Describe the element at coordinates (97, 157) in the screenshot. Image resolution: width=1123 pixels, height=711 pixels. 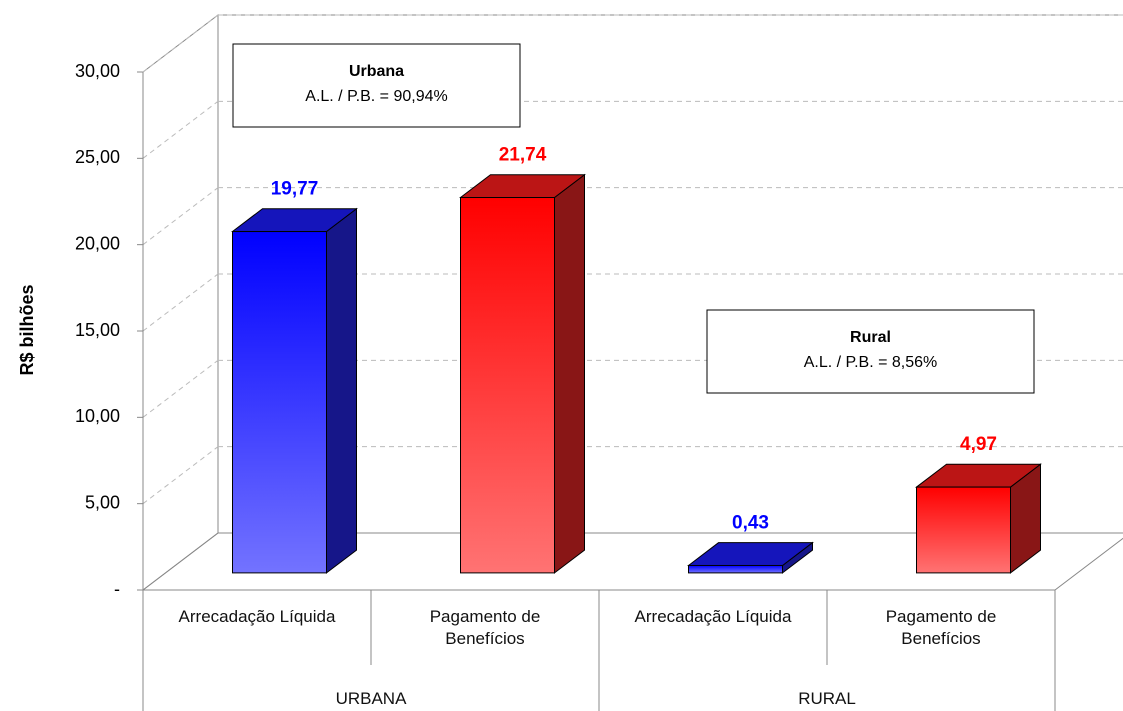
I see `y-tick-label: 25,00` at that location.